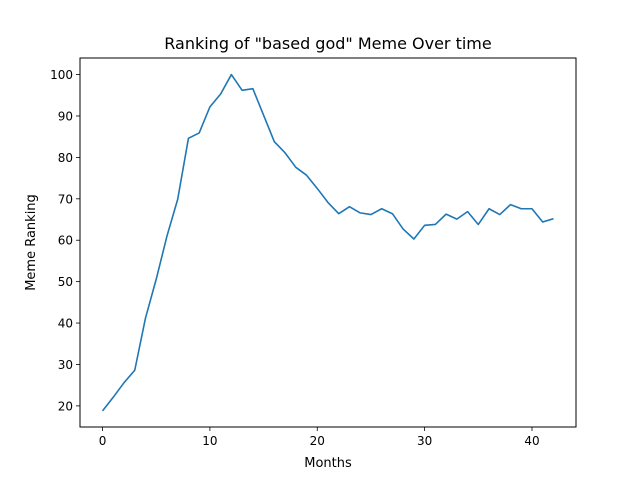 The height and width of the screenshot is (480, 640). I want to click on y-tick-label: 20, so click(65, 406).